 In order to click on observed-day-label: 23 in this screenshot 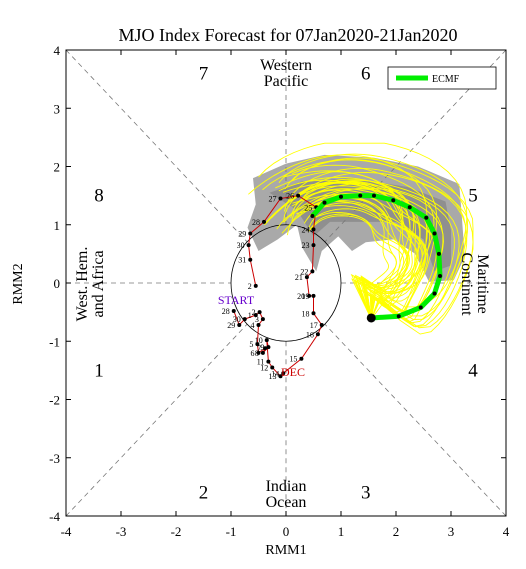, I will do `click(306, 245)`.